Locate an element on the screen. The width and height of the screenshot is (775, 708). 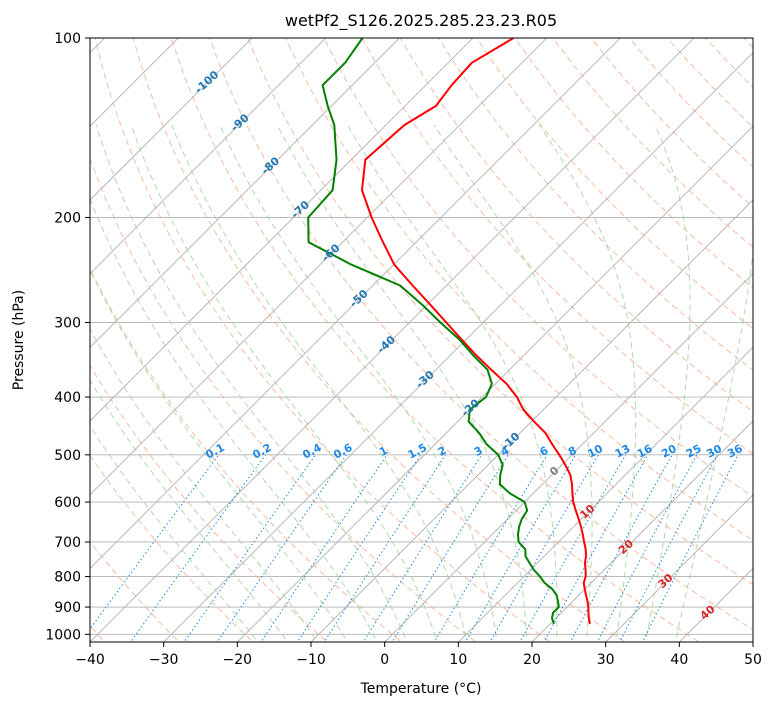
y-tick-label: 500 is located at coordinates (67, 456).